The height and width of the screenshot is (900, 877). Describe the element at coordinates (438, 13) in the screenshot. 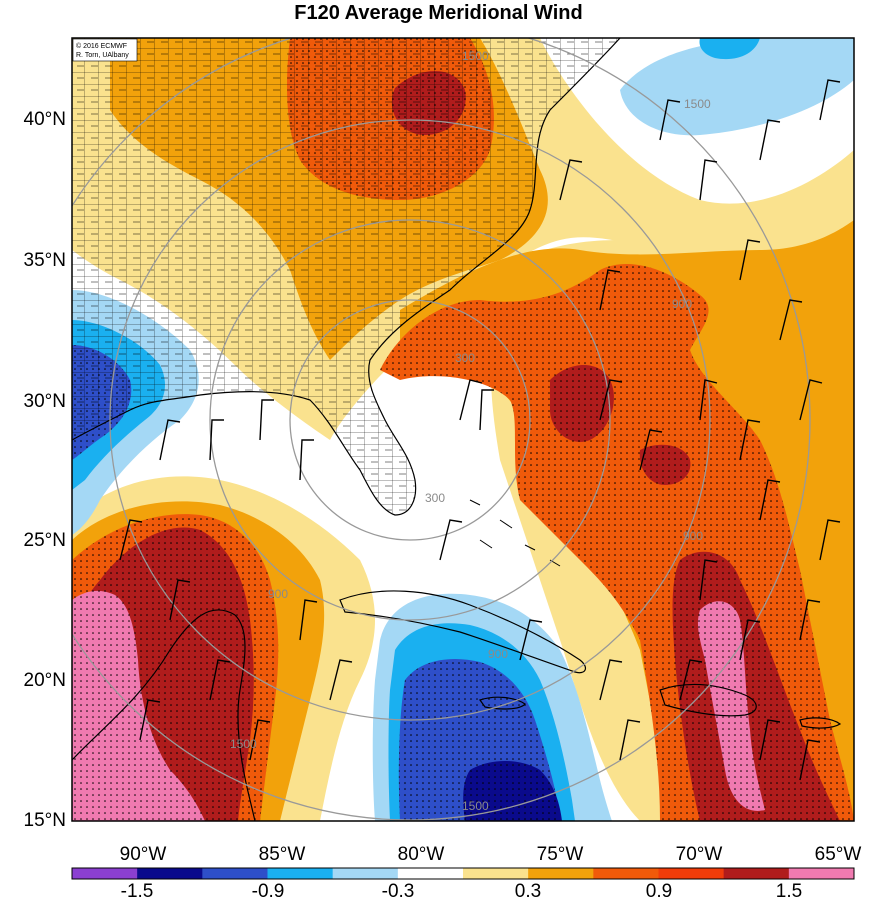

I see `map-title: F120 Average Meridional Wind` at that location.